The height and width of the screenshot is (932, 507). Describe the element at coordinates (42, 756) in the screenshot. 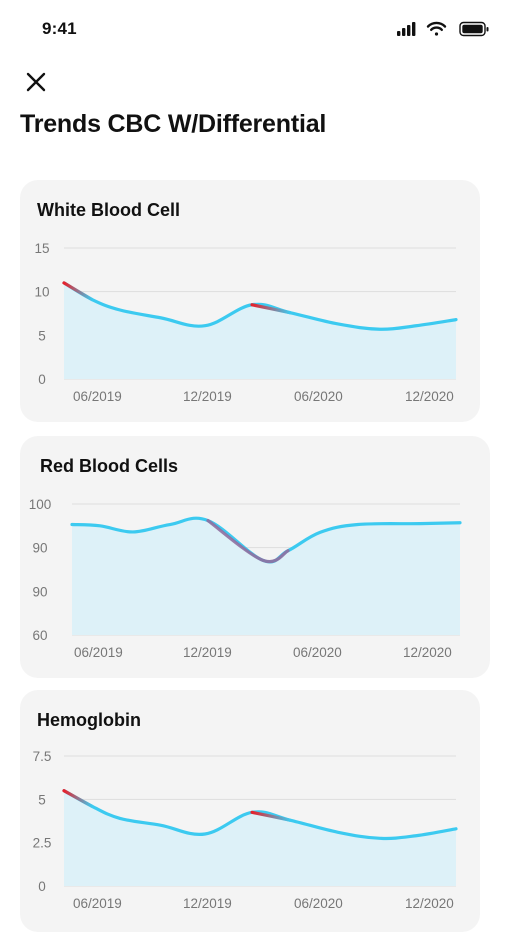

I see `y-tick-label: 7.5` at that location.